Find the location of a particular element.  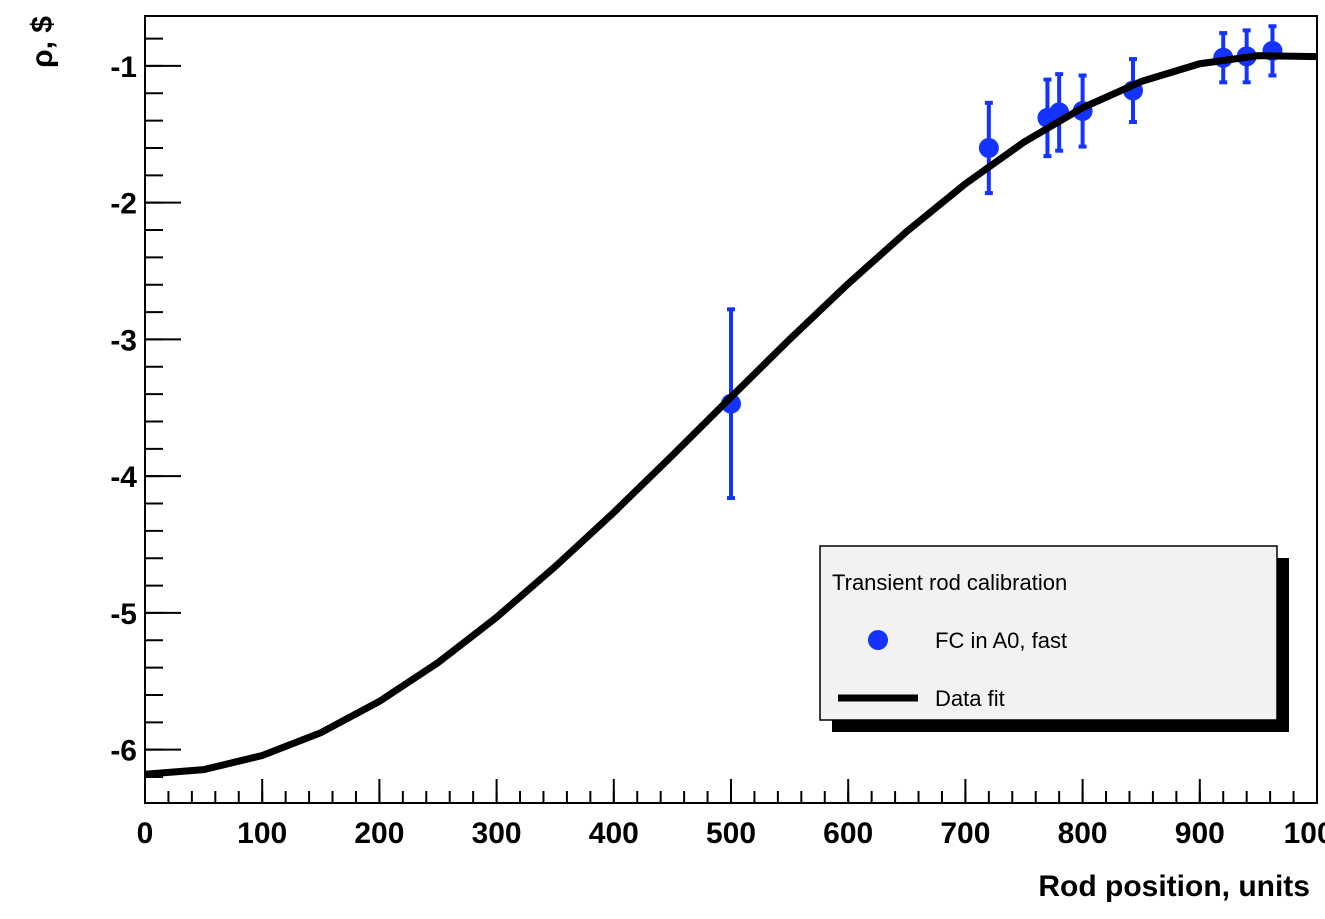

x-tick-label: 100 is located at coordinates (262, 833).